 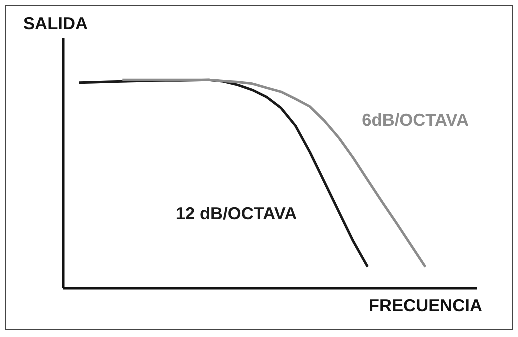 I want to click on series-label: 12 dB/OCTAVA, so click(x=237, y=214).